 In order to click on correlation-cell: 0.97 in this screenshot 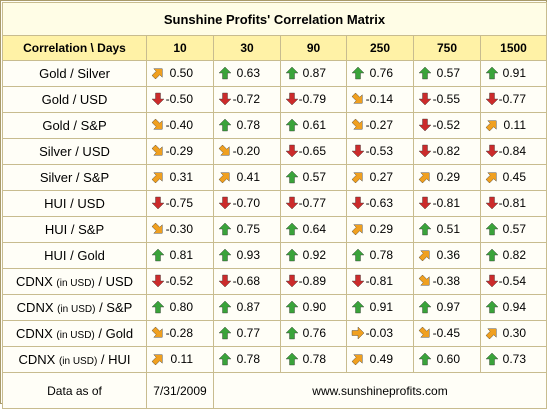, I will do `click(447, 307)`.